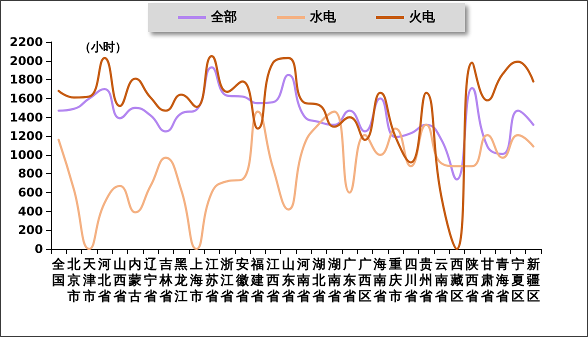 The height and width of the screenshot is (337, 588). What do you see at coordinates (426, 280) in the screenshot?
I see `x-tick-label: 贵州省` at bounding box center [426, 280].